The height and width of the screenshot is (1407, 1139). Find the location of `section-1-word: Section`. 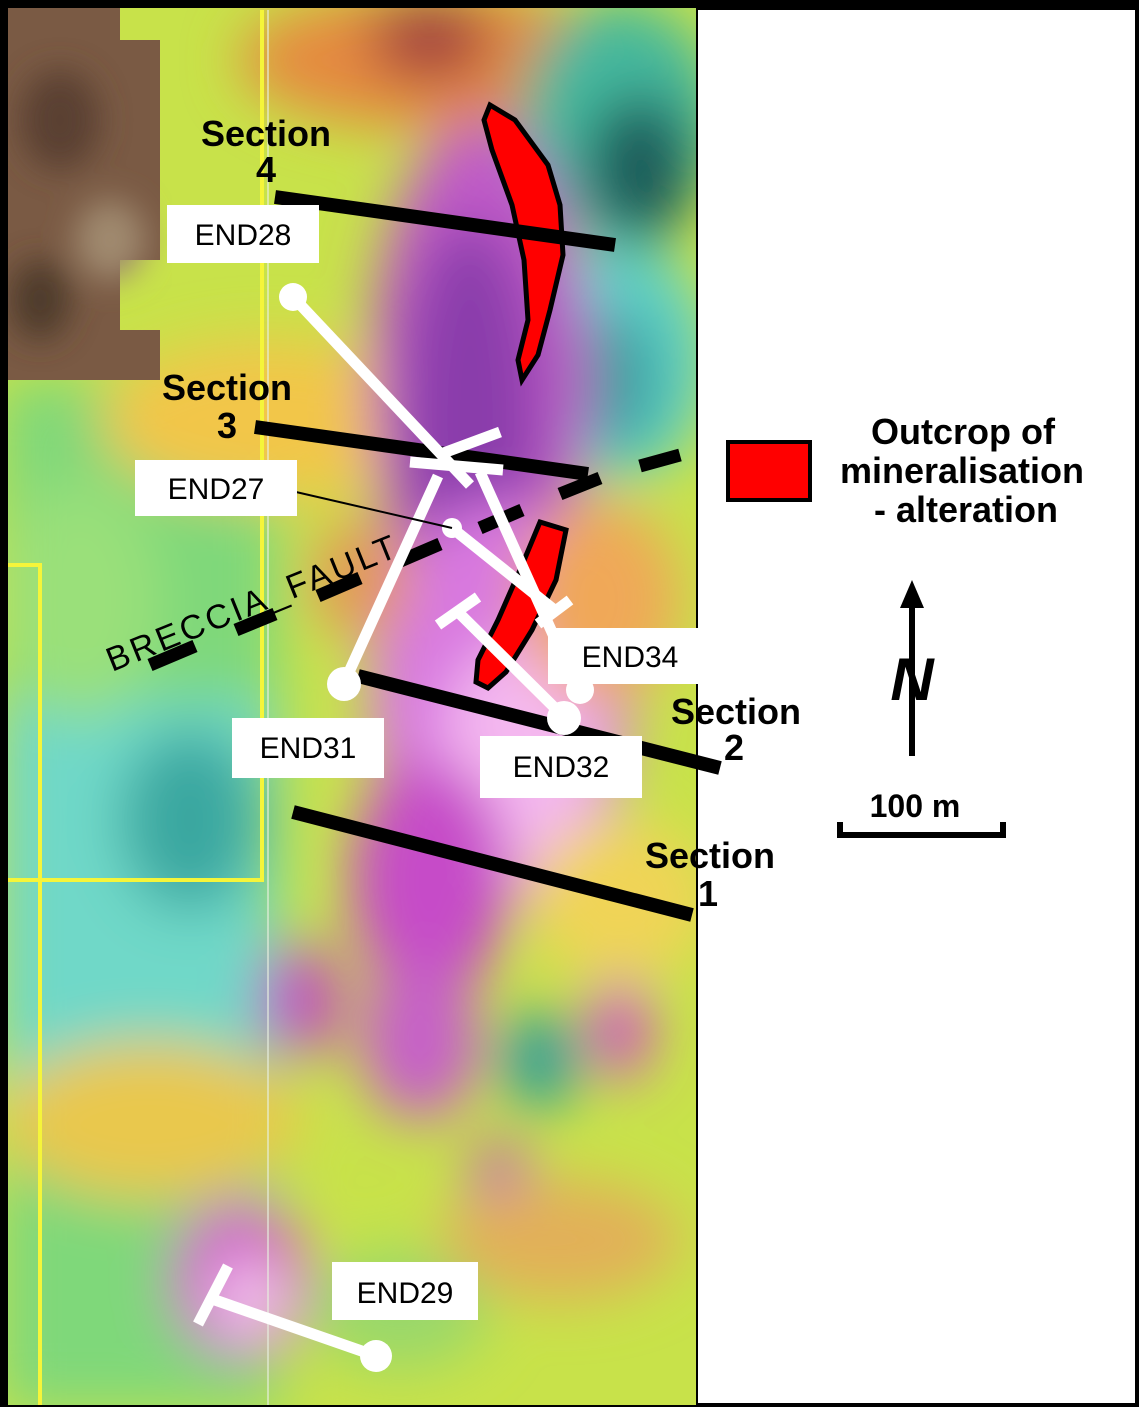

section-1-word: Section is located at coordinates (710, 855).